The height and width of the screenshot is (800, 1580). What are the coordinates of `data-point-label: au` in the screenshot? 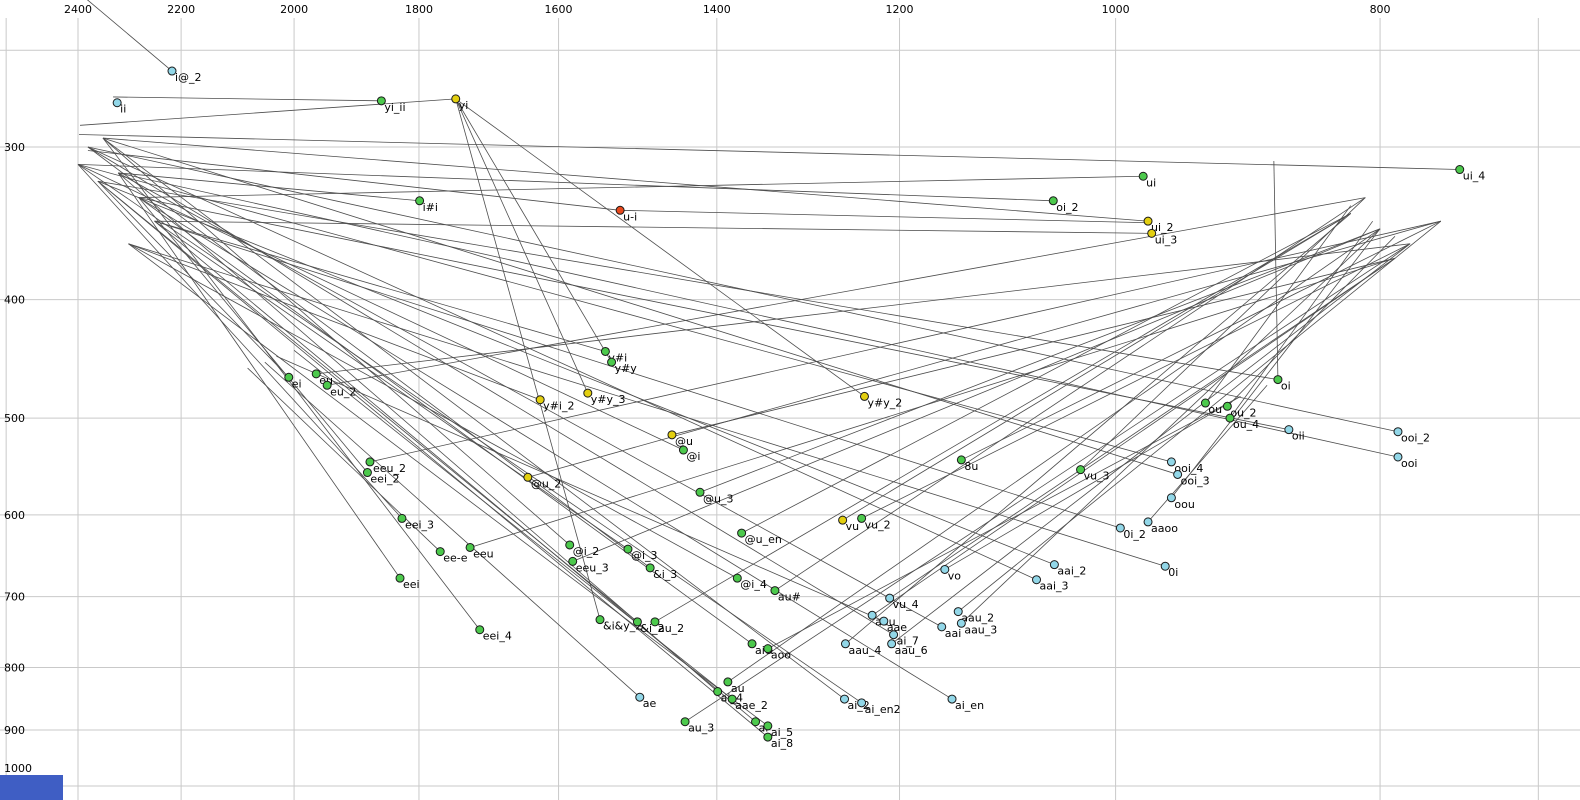 It's located at (738, 688).